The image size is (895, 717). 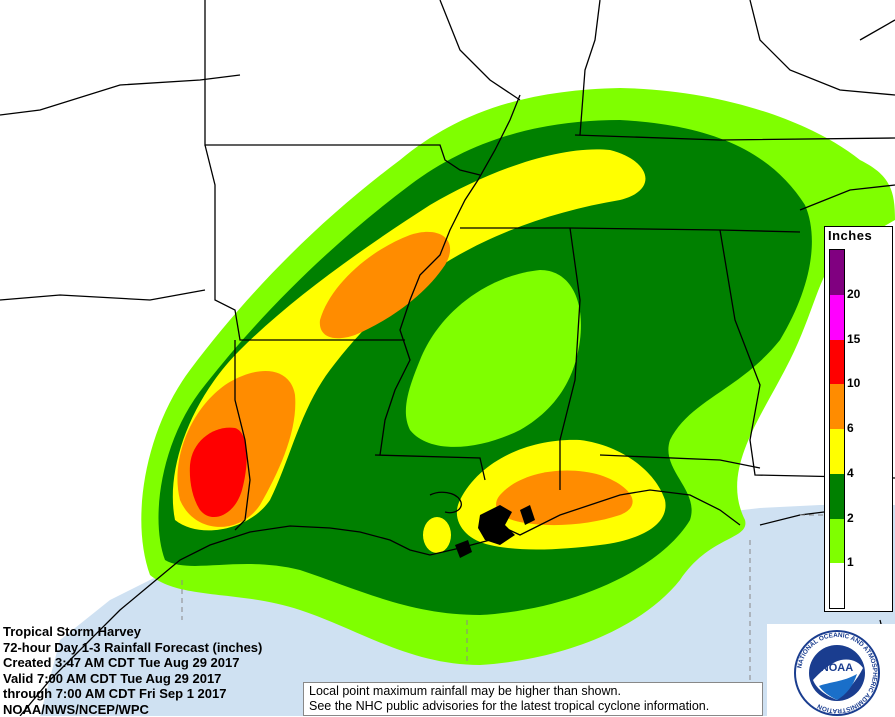 What do you see at coordinates (850, 473) in the screenshot?
I see `legend-tick-label: 4` at bounding box center [850, 473].